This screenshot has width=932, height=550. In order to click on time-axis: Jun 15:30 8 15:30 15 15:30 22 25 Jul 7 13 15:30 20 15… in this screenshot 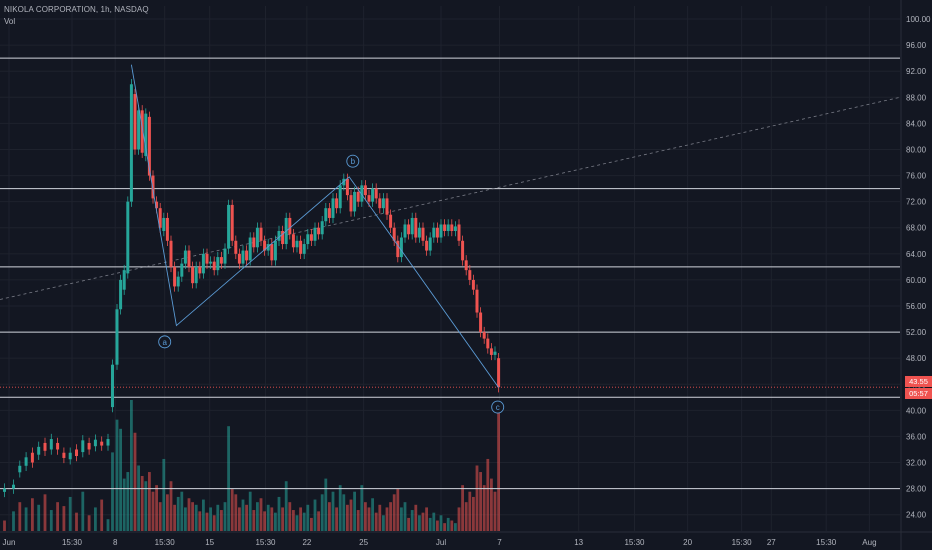, I will do `click(440, 542)`.